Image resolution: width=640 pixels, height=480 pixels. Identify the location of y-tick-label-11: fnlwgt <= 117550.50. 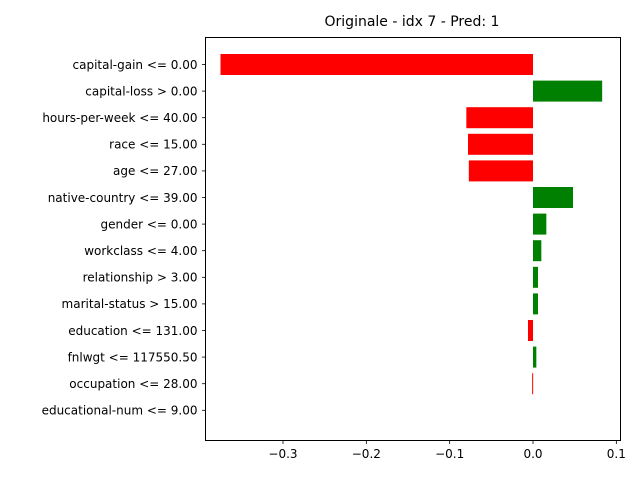
(133, 357).